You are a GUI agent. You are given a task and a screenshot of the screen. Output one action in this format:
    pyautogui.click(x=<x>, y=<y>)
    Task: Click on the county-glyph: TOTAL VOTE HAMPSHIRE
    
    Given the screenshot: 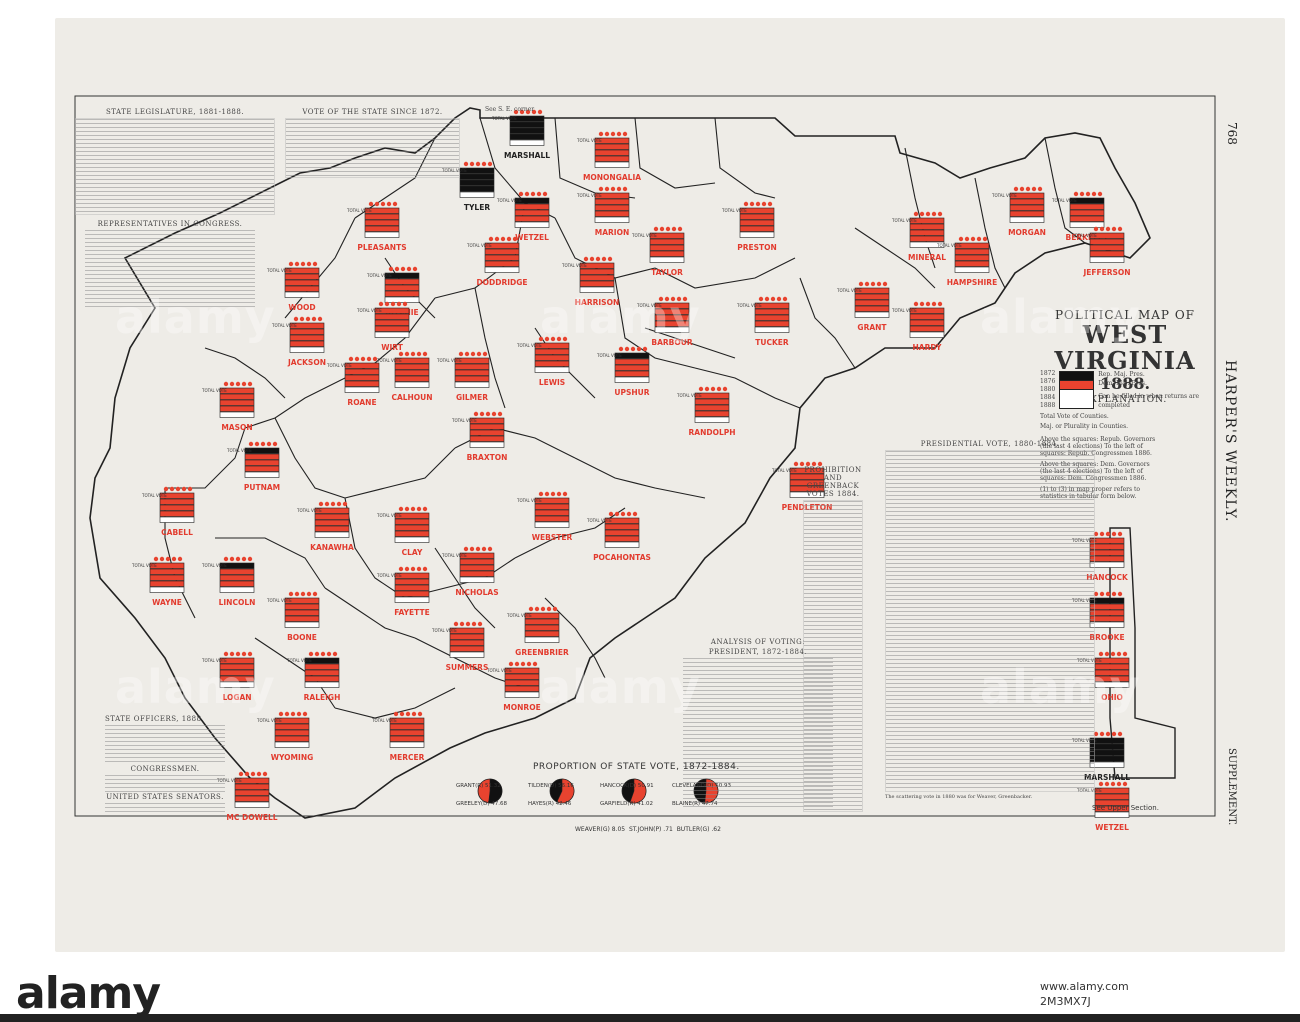 What is the action you would take?
    pyautogui.click(x=966, y=261)
    